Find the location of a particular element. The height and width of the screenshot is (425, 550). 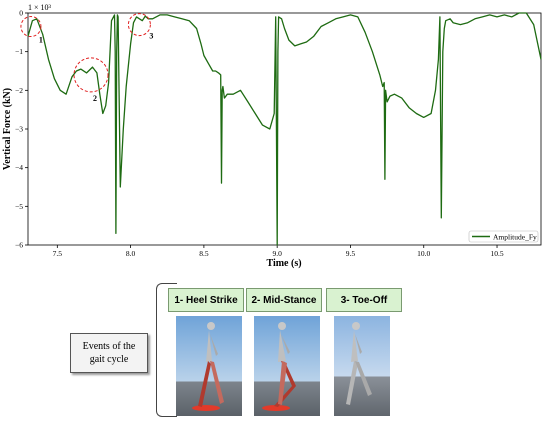

x-tick-label: 9.0 is located at coordinates (277, 253).